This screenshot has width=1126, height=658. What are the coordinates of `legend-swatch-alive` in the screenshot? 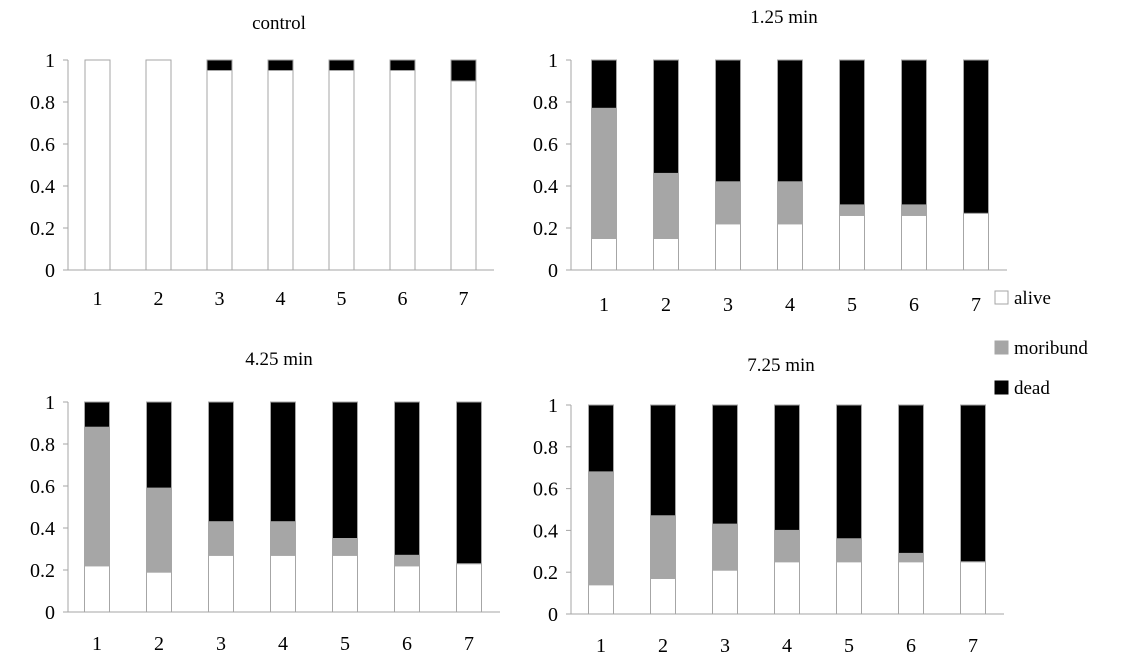 It's located at (1001, 297).